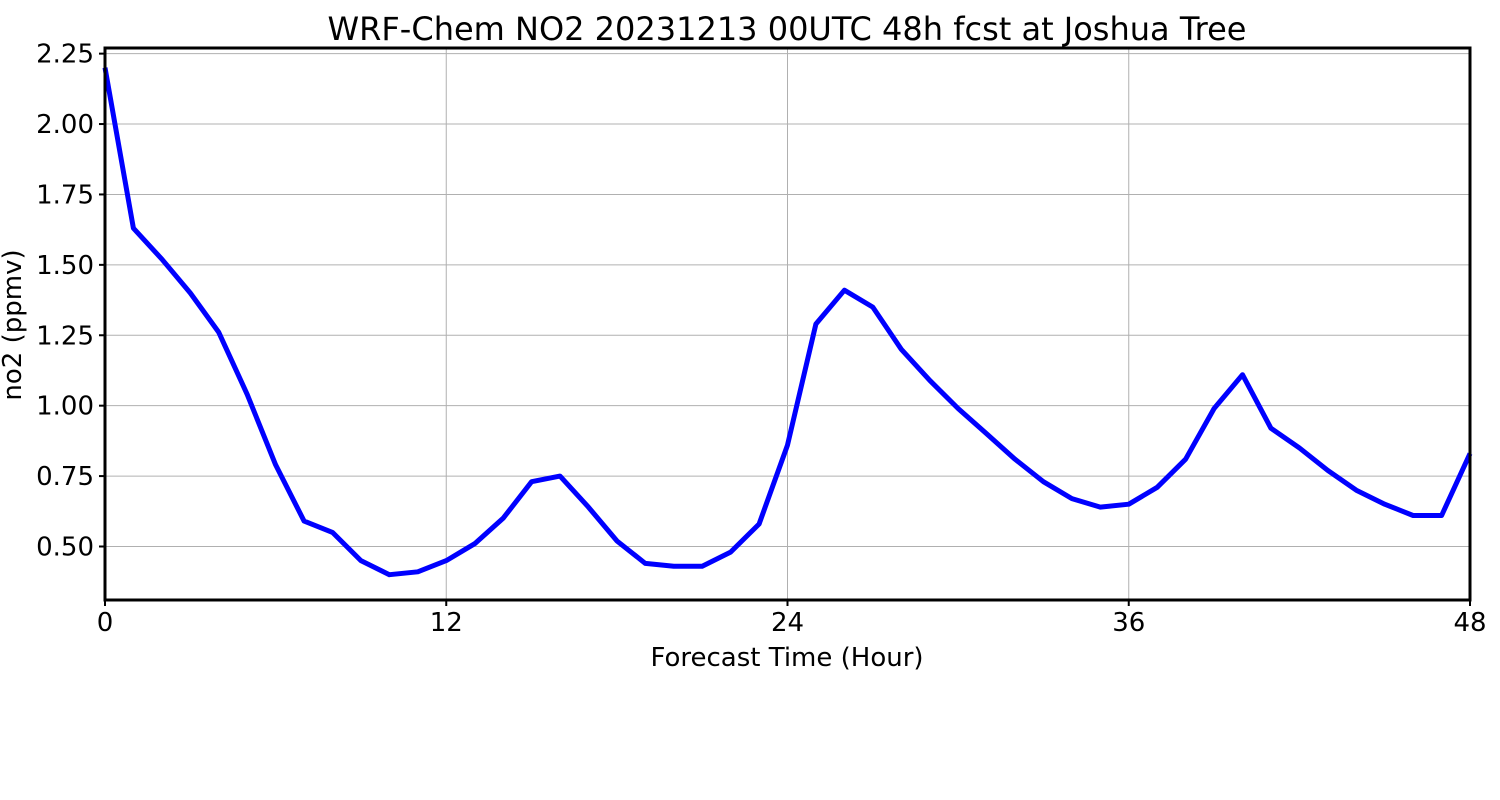  I want to click on x-tick-label: 0, so click(105, 623).